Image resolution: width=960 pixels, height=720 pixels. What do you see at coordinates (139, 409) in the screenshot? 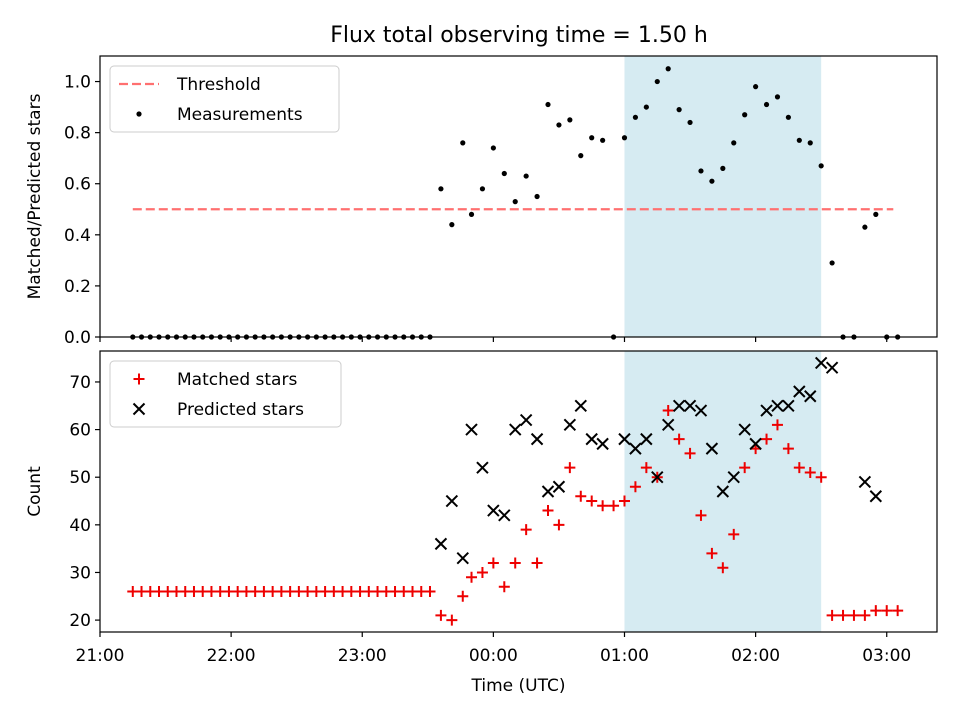
I see `legend-predicted-swatch` at bounding box center [139, 409].